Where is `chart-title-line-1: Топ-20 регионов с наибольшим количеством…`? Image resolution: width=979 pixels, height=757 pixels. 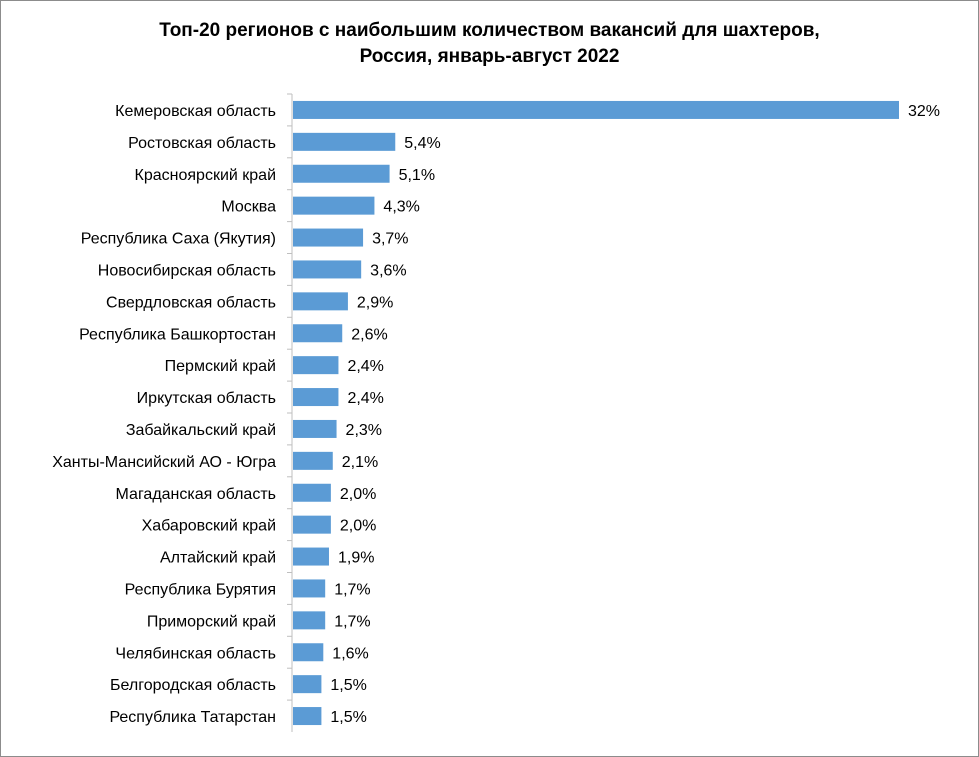
chart-title-line-1: Топ-20 регионов с наибольшим количеством… is located at coordinates (489, 30).